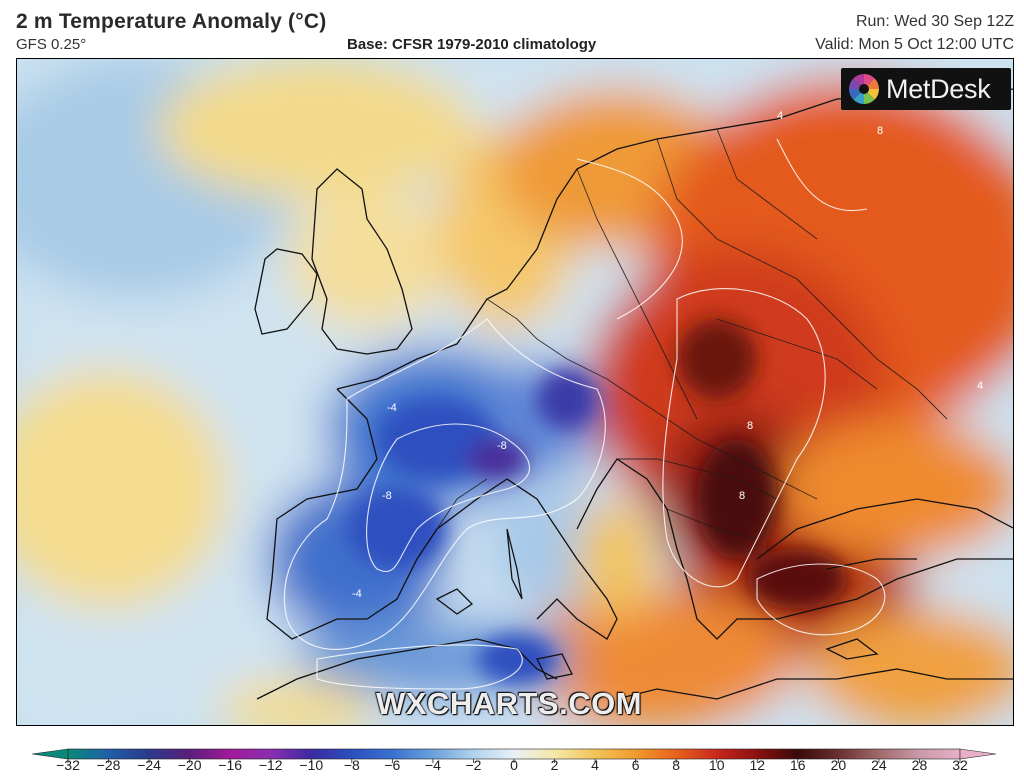 Image resolution: width=1024 pixels, height=779 pixels. What do you see at coordinates (838, 765) in the screenshot?
I see `legend-tick-label: 20` at bounding box center [838, 765].